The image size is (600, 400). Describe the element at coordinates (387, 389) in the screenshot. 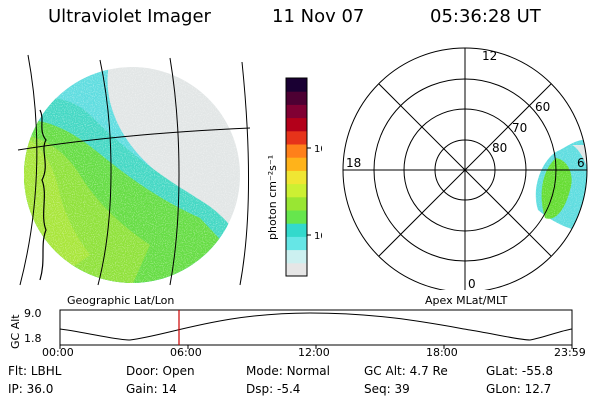

I see `status-seq: Seq: 39` at that location.